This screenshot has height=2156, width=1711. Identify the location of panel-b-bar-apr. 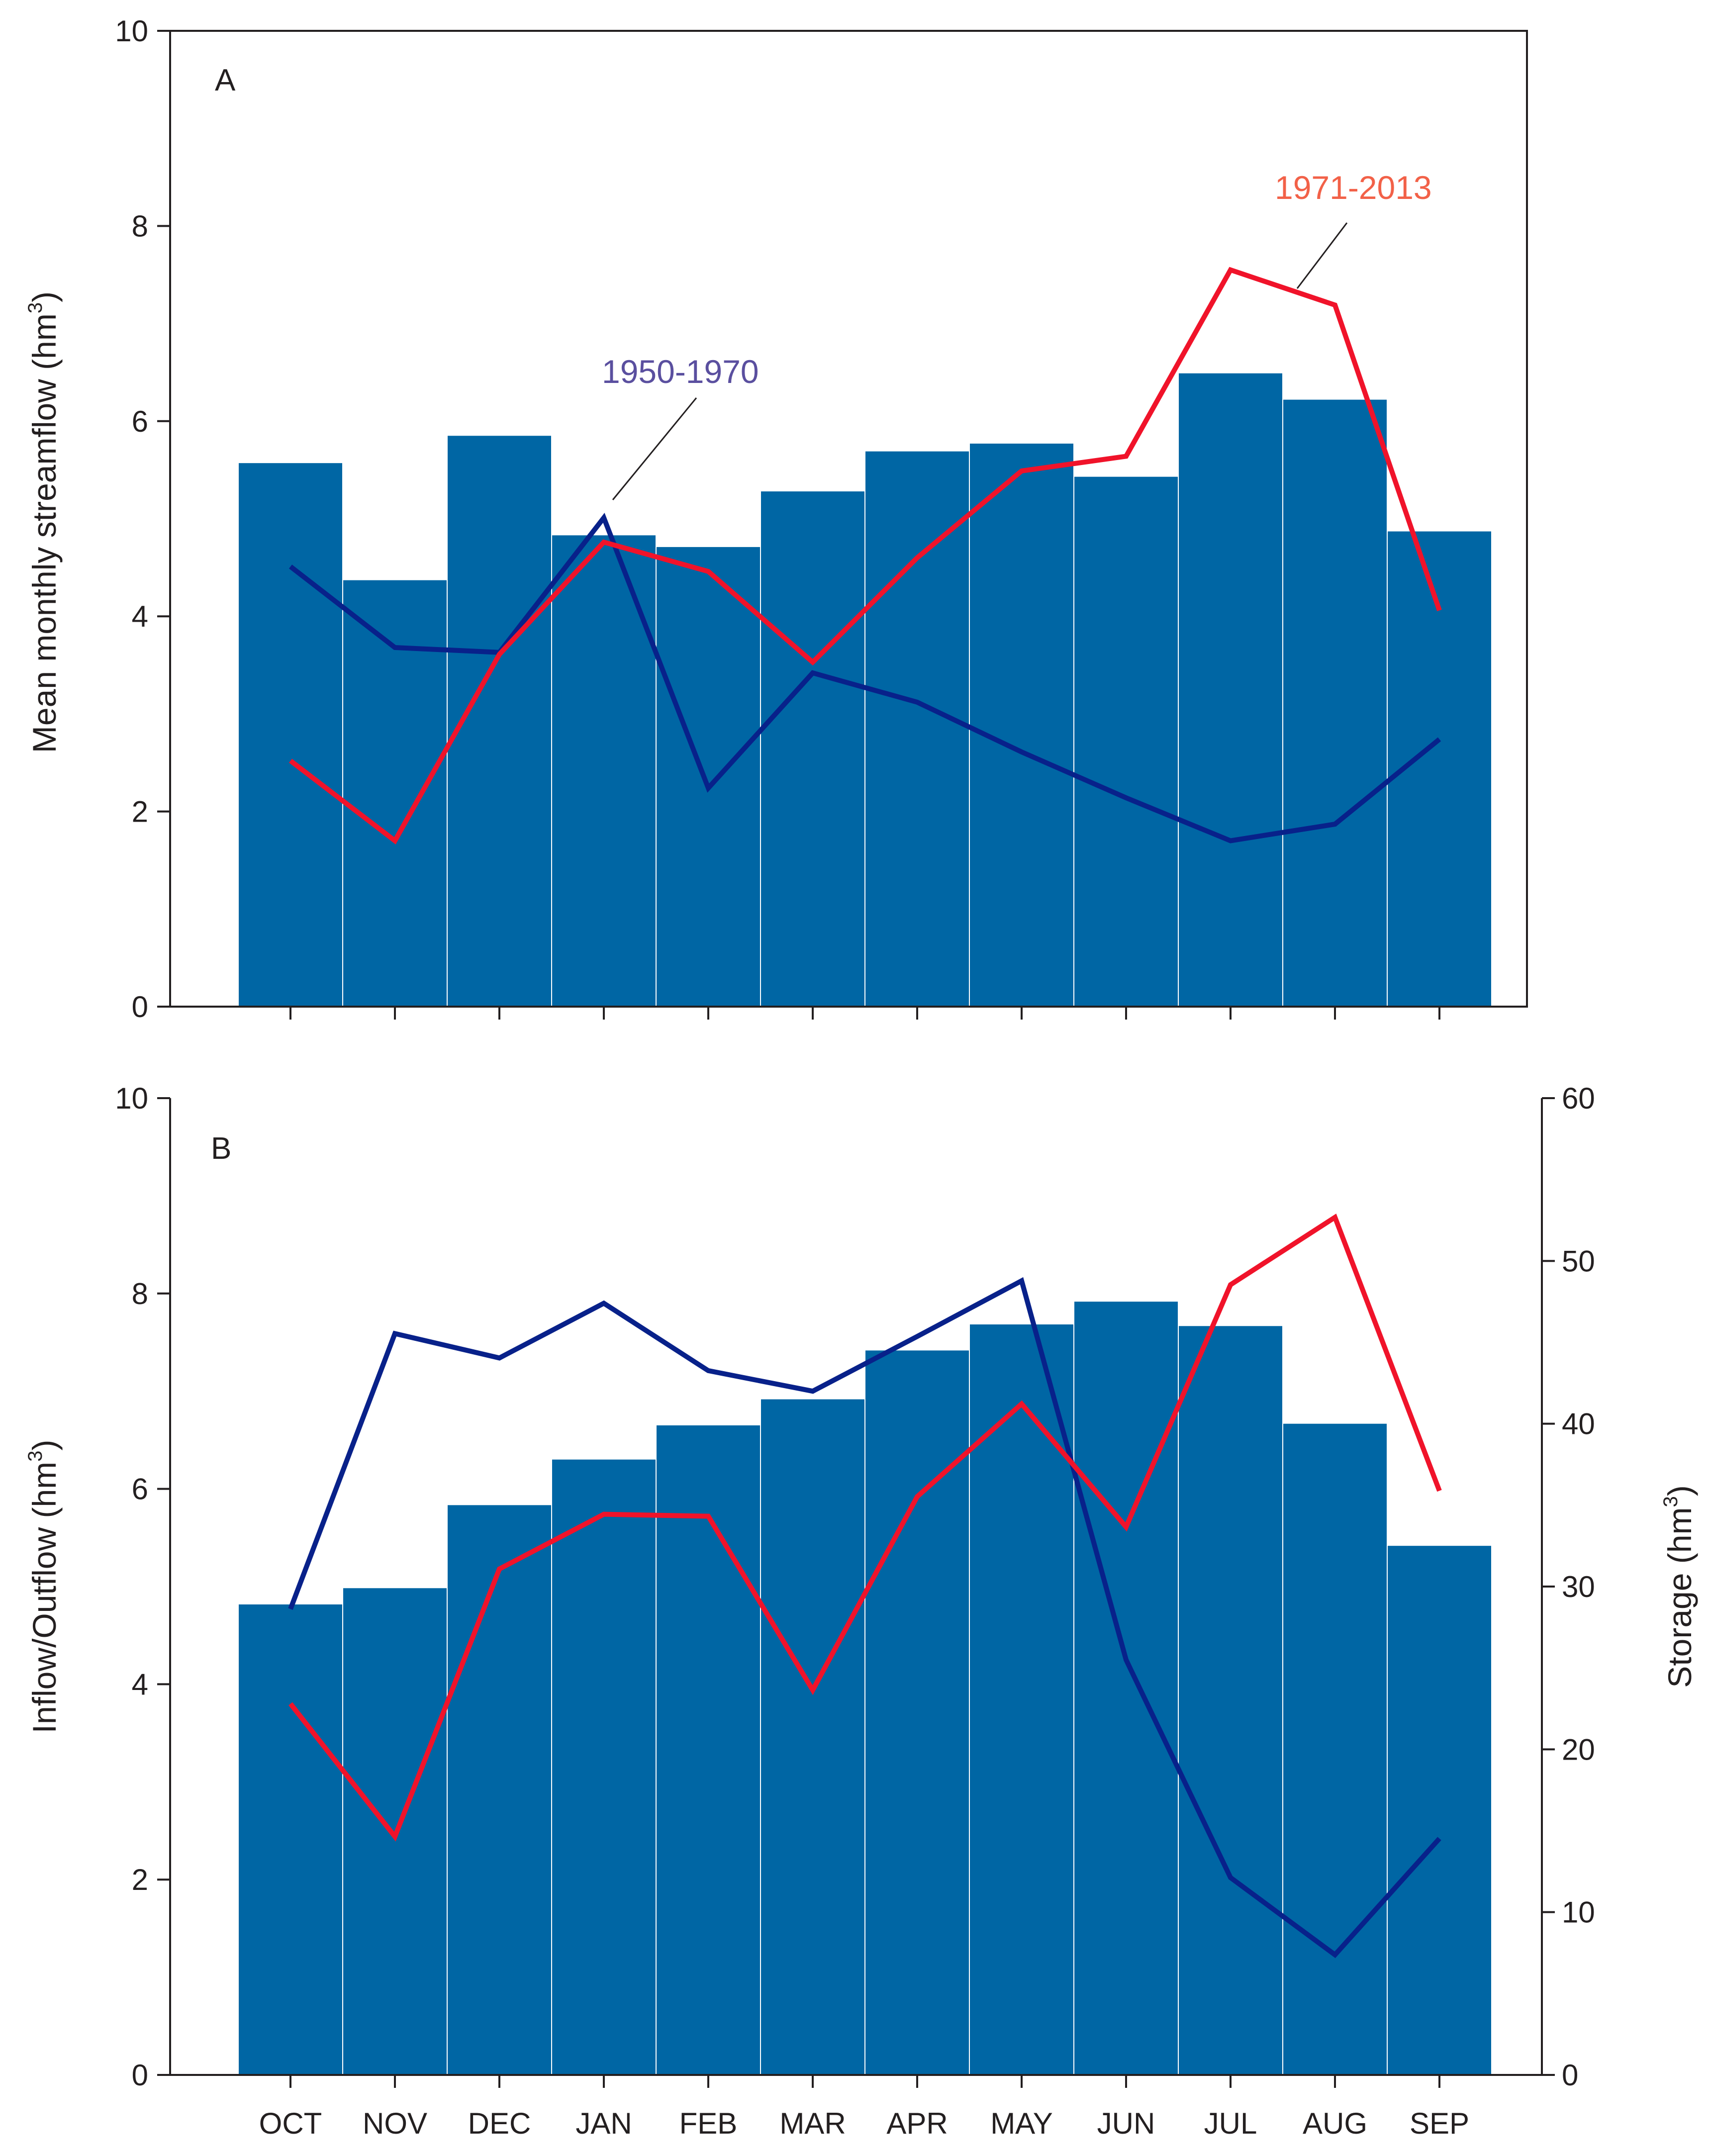
(917, 1713).